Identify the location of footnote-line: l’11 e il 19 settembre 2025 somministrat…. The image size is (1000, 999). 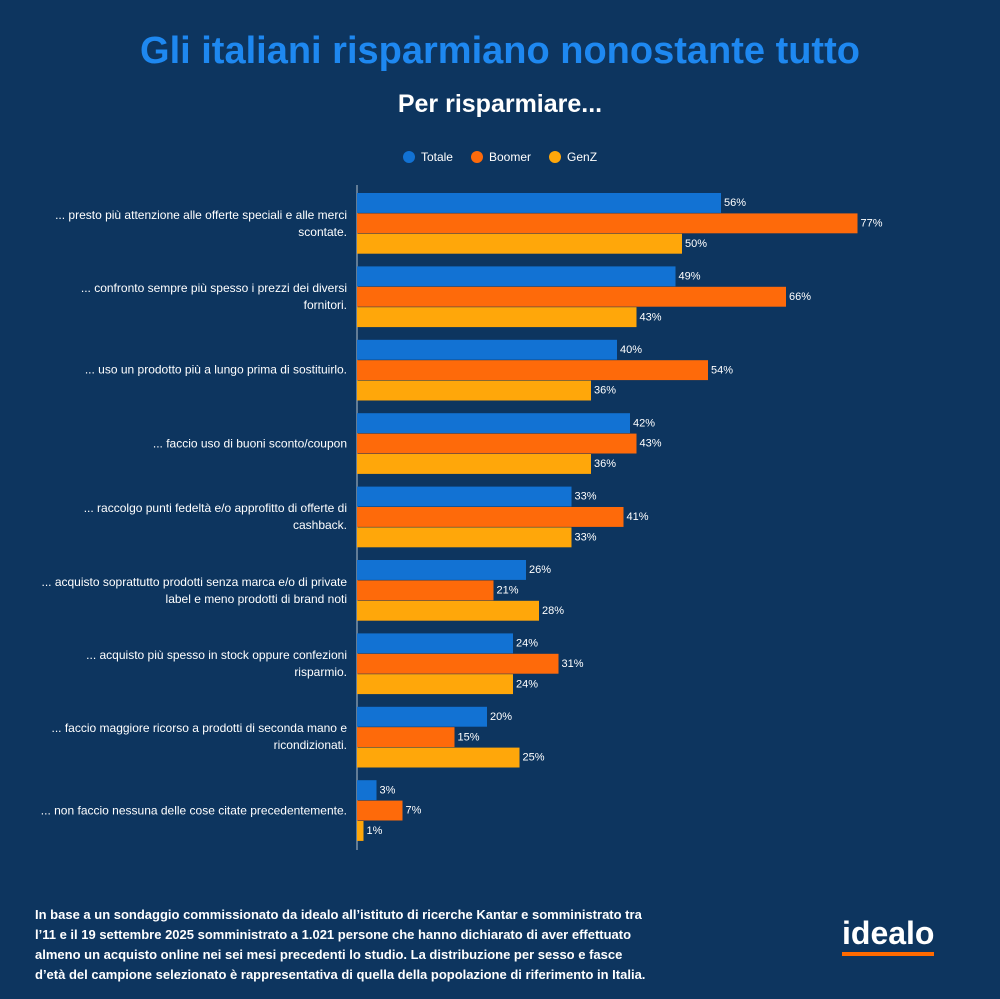
(333, 934).